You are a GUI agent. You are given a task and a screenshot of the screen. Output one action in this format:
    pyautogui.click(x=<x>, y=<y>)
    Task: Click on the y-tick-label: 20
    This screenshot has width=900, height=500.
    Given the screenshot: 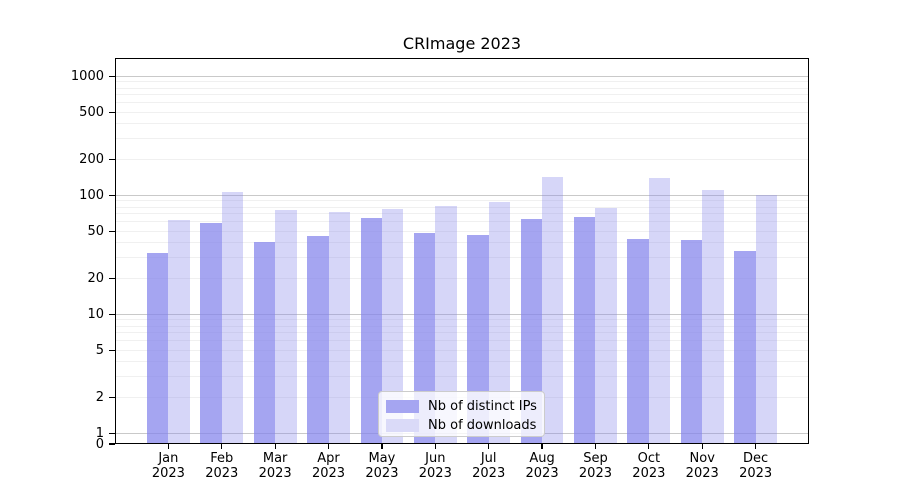 What is the action you would take?
    pyautogui.click(x=95, y=279)
    